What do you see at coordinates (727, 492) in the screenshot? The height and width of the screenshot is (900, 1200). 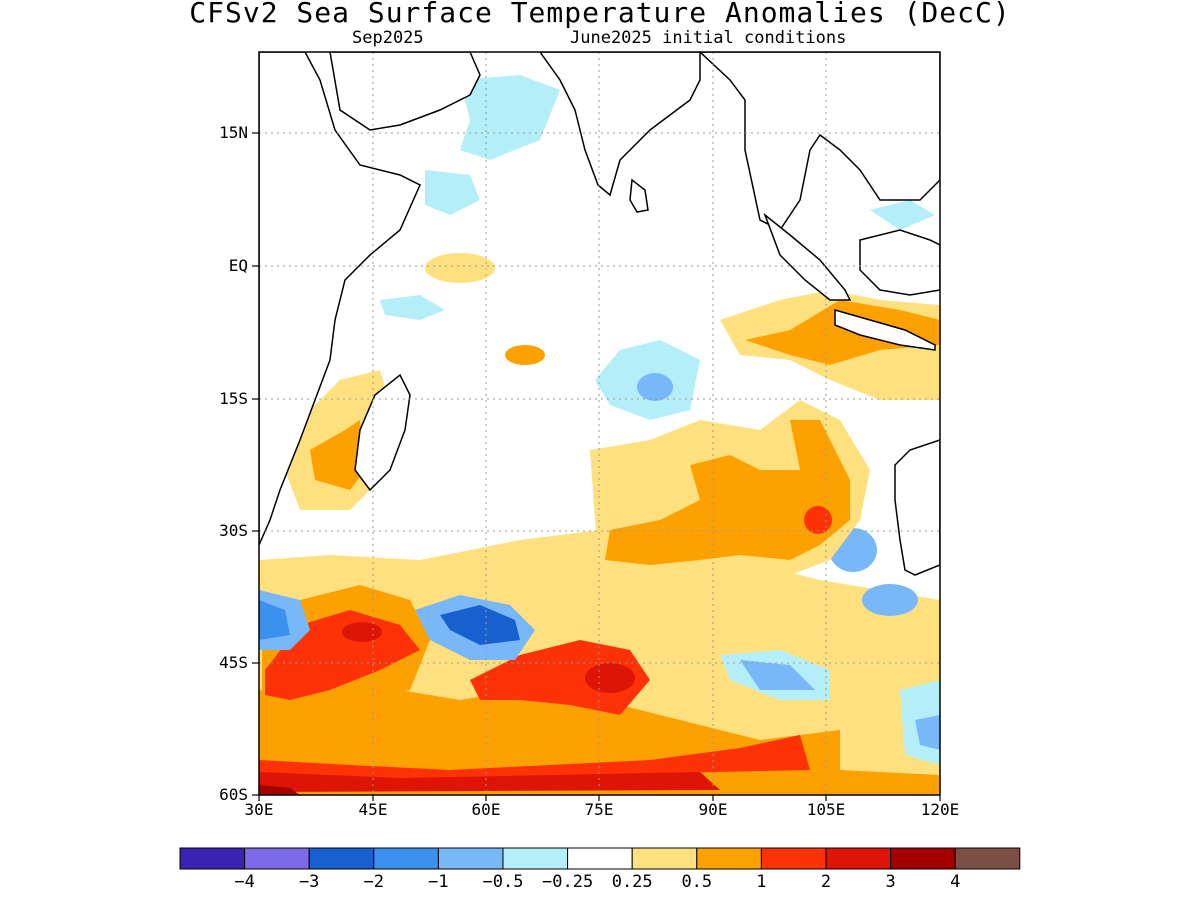 I see `anomaly-region-central-orange` at bounding box center [727, 492].